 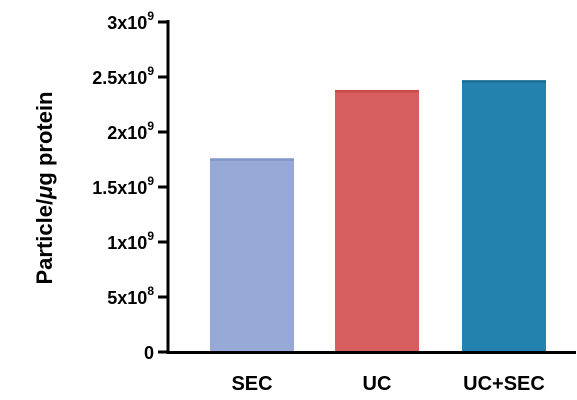 I want to click on y-tick-label-base: 2x10, so click(x=127, y=133).